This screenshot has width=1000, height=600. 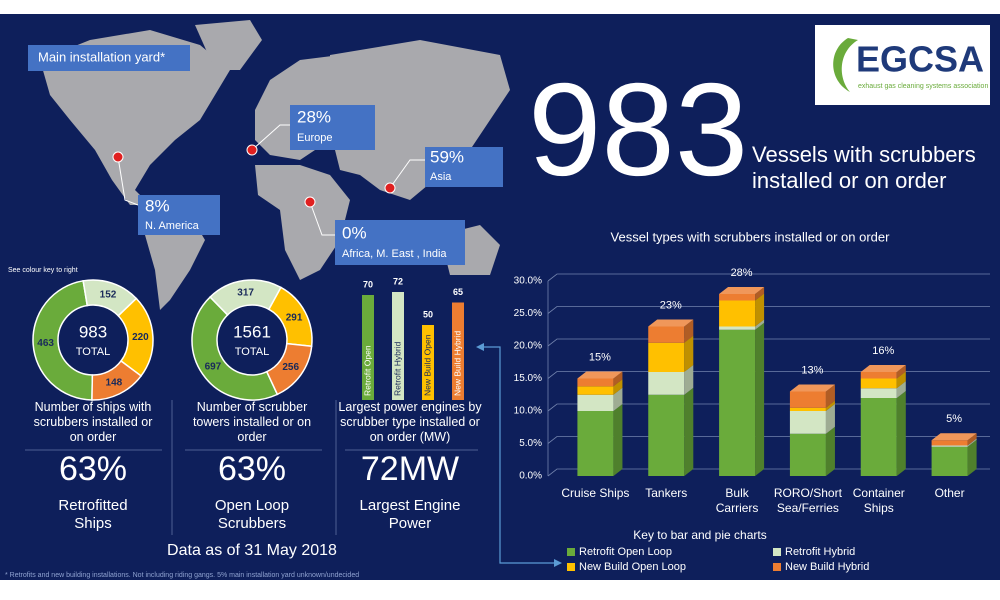 I want to click on separators, so click(x=251, y=467).